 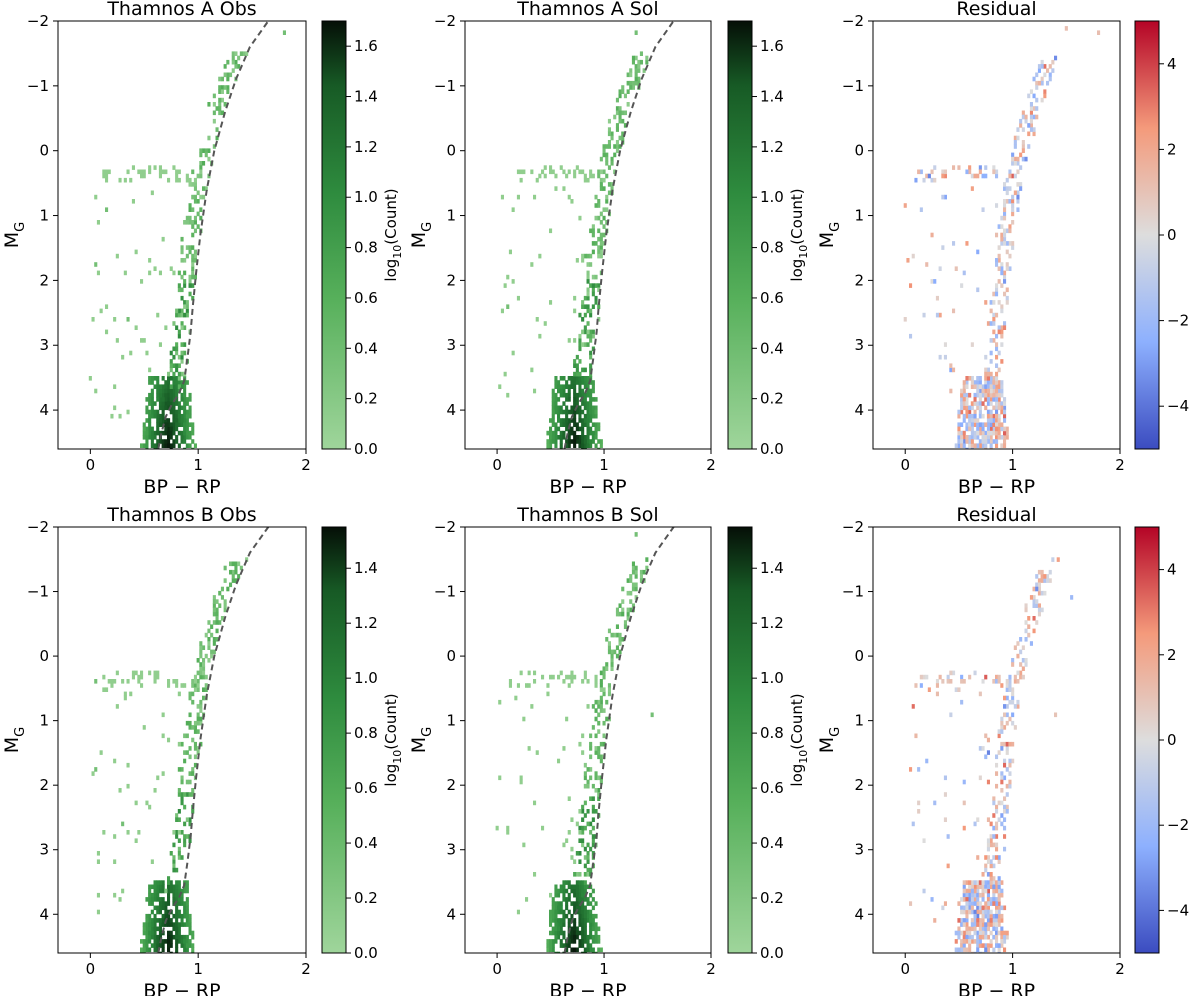 I want to click on colorbar-label: log10(Count), so click(x=799, y=234).